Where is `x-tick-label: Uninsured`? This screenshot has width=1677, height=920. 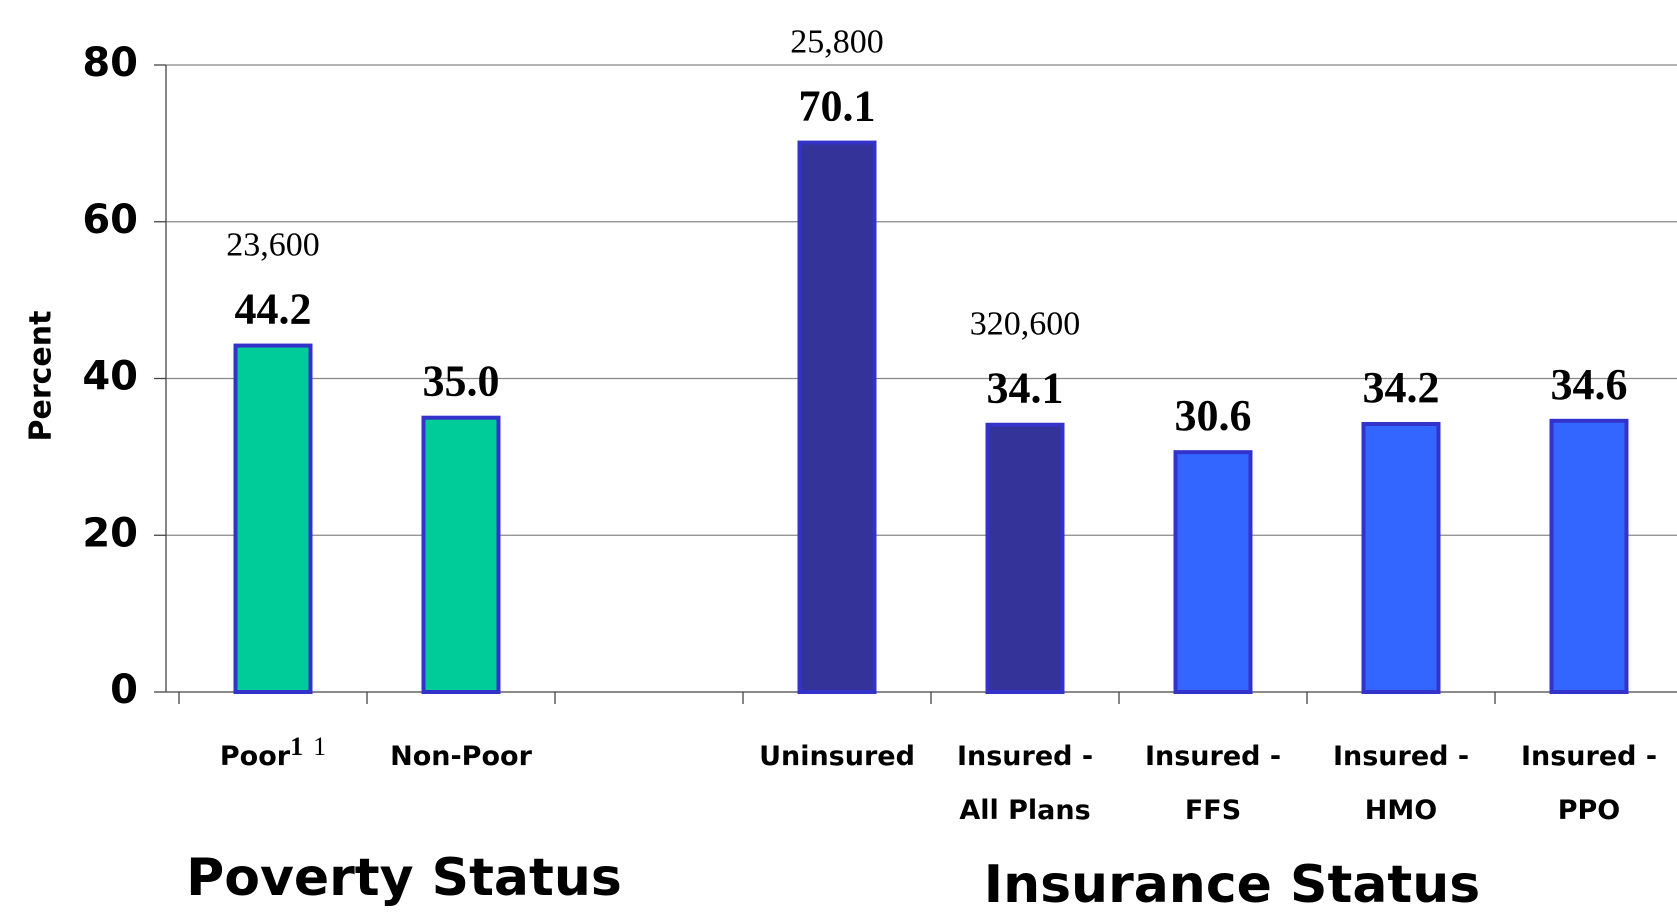
x-tick-label: Uninsured is located at coordinates (837, 756).